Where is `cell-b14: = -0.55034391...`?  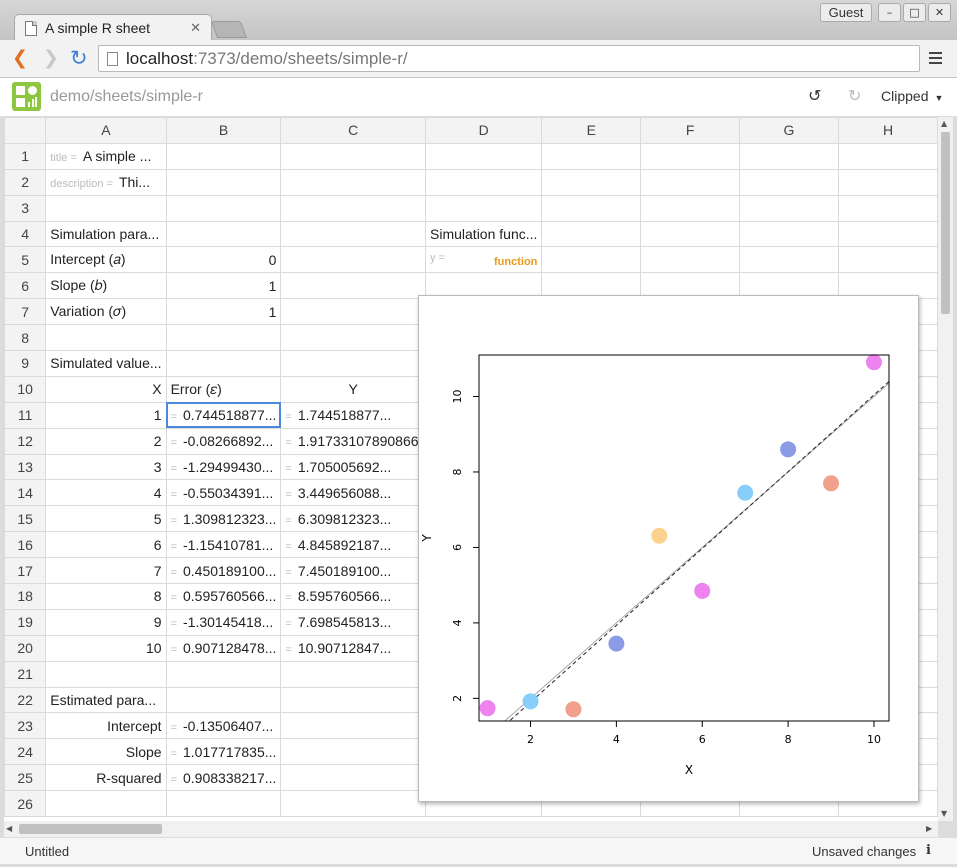
cell-b14: = -0.55034391... is located at coordinates (223, 493).